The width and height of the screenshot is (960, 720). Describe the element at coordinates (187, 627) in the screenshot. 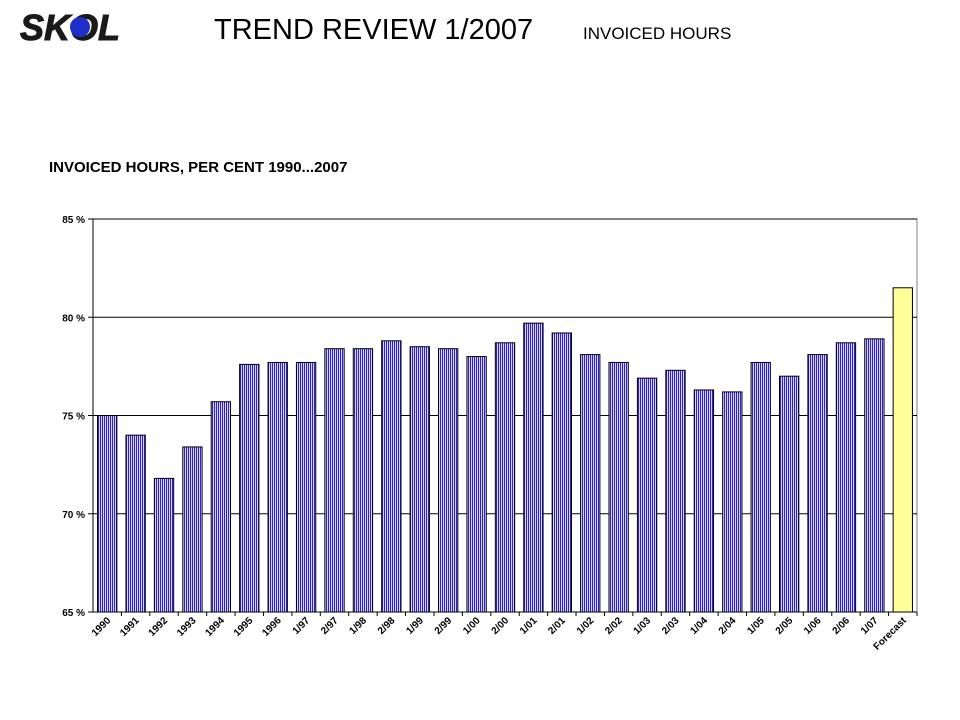

I see `x-tick-label: 1993` at that location.